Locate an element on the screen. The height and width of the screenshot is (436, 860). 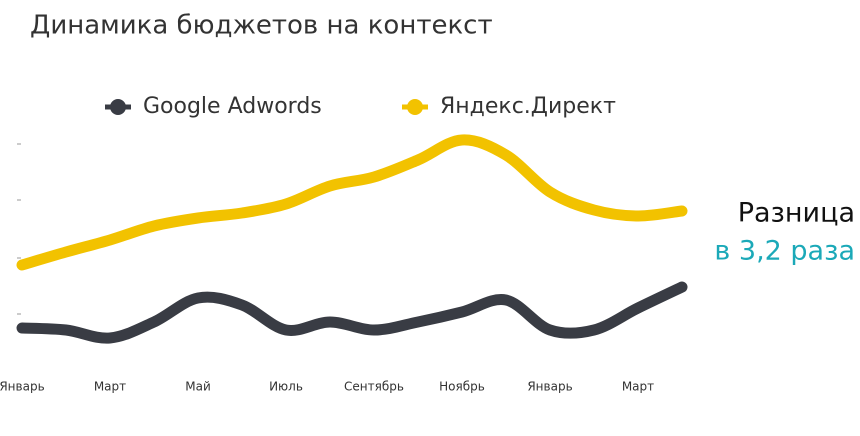
annotation: Разница is located at coordinates (796, 213).